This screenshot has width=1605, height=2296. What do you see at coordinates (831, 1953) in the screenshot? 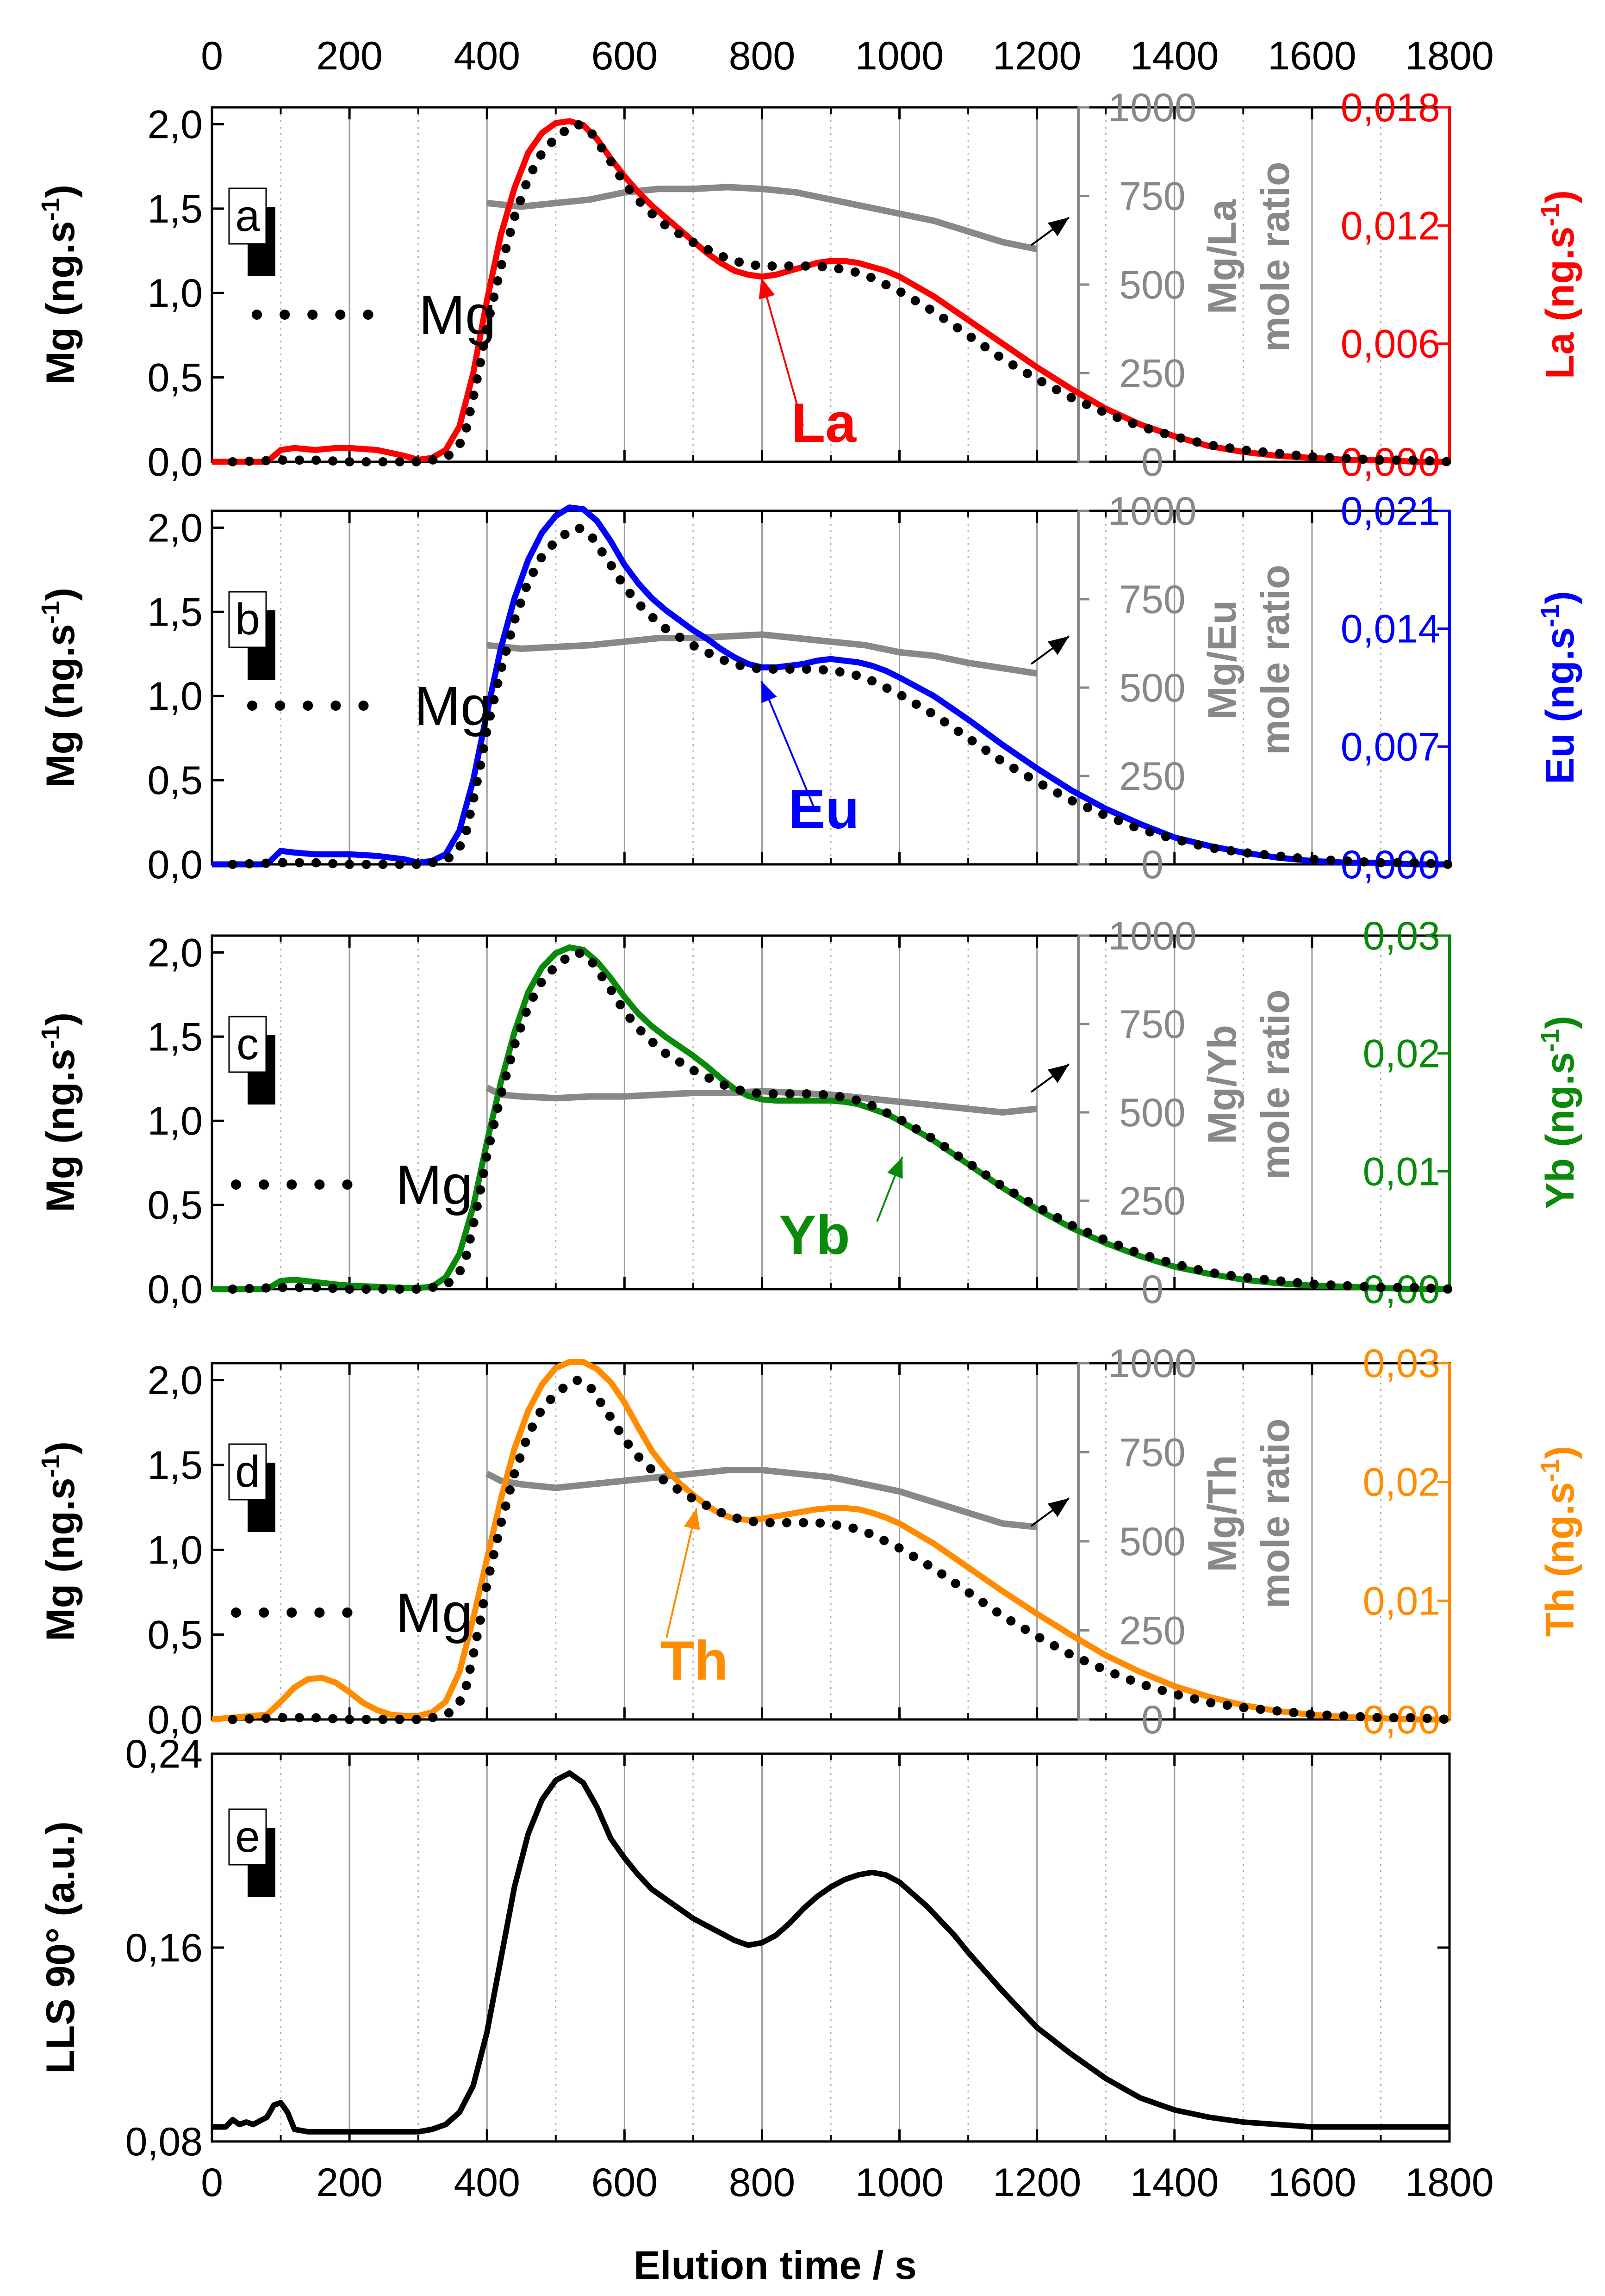
I see `lls-series-line` at bounding box center [831, 1953].